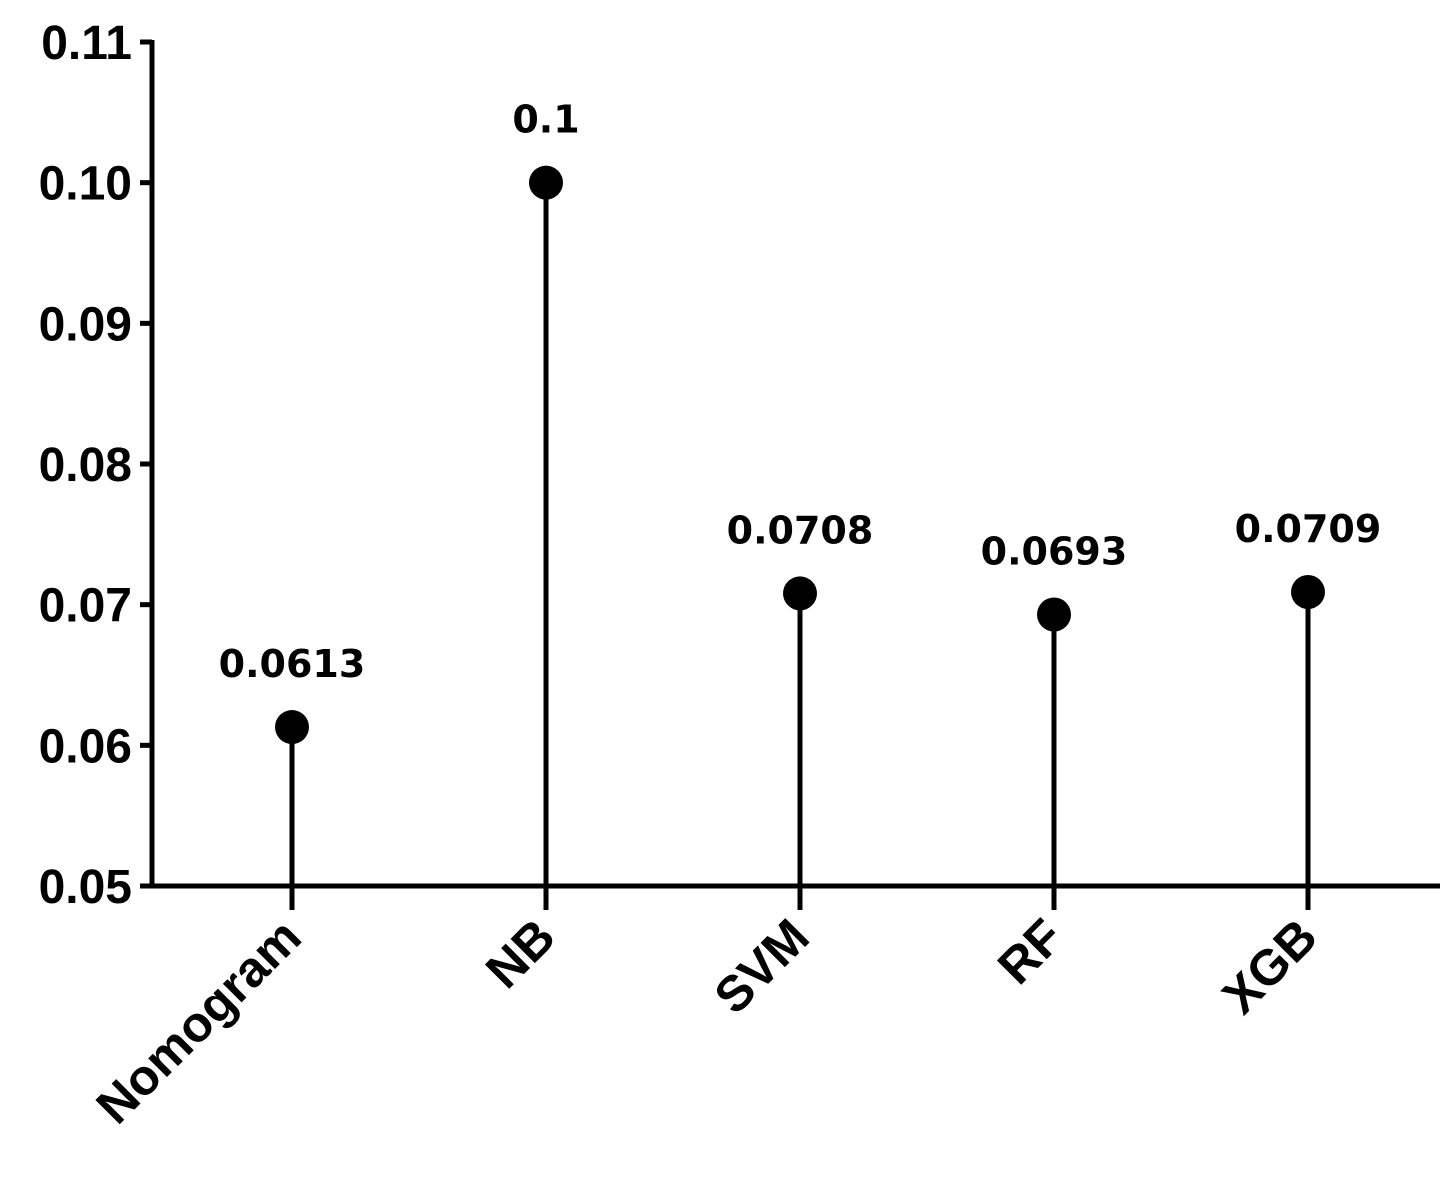 The width and height of the screenshot is (1453, 1199). What do you see at coordinates (292, 664) in the screenshot?
I see `data-label: 0.0613` at bounding box center [292, 664].